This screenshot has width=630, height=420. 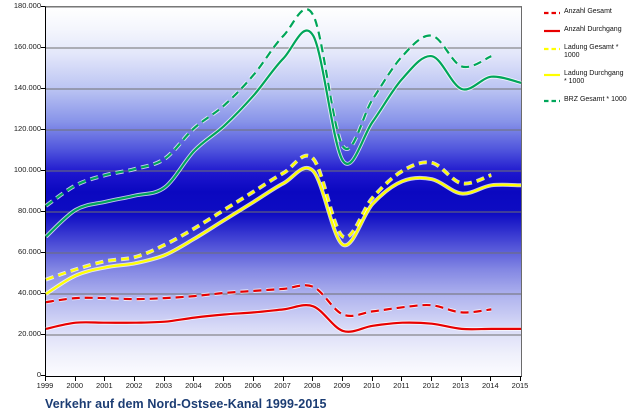 What do you see at coordinates (29, 251) in the screenshot?
I see `y-axis-label: 60.000` at bounding box center [29, 251].